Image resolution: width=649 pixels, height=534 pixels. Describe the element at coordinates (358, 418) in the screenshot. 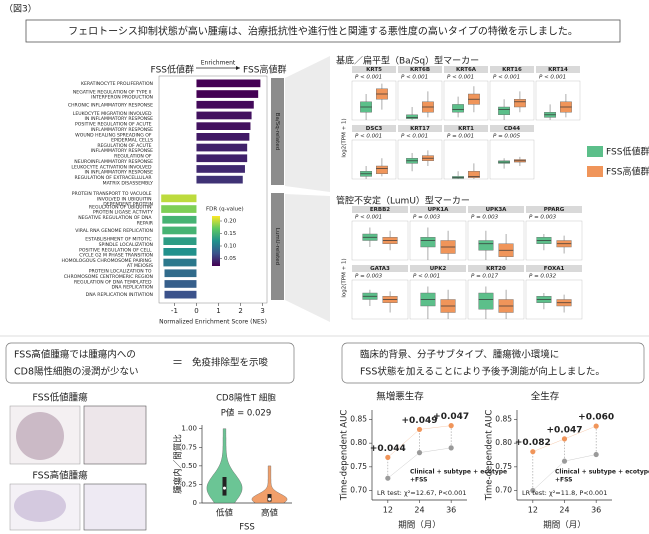

I see `y-tick-label: 0.85` at that location.